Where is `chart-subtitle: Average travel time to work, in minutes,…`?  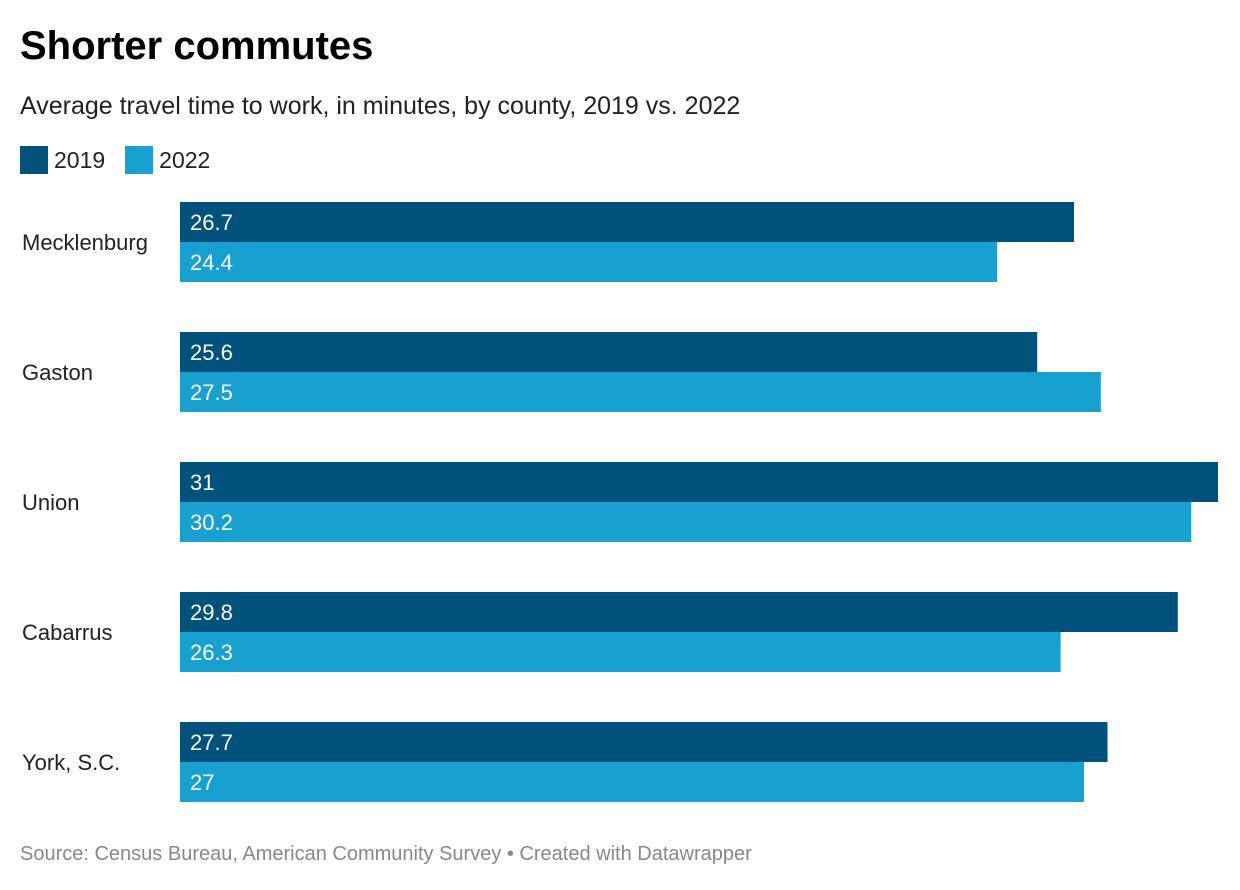
chart-subtitle: Average travel time to work, in minutes,… is located at coordinates (380, 106).